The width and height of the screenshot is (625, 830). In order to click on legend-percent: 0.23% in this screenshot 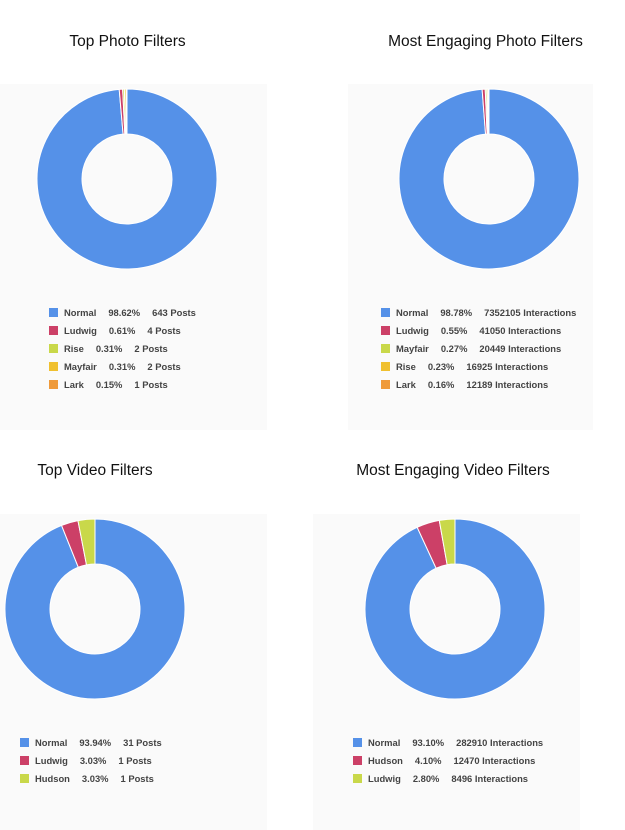, I will do `click(441, 366)`.